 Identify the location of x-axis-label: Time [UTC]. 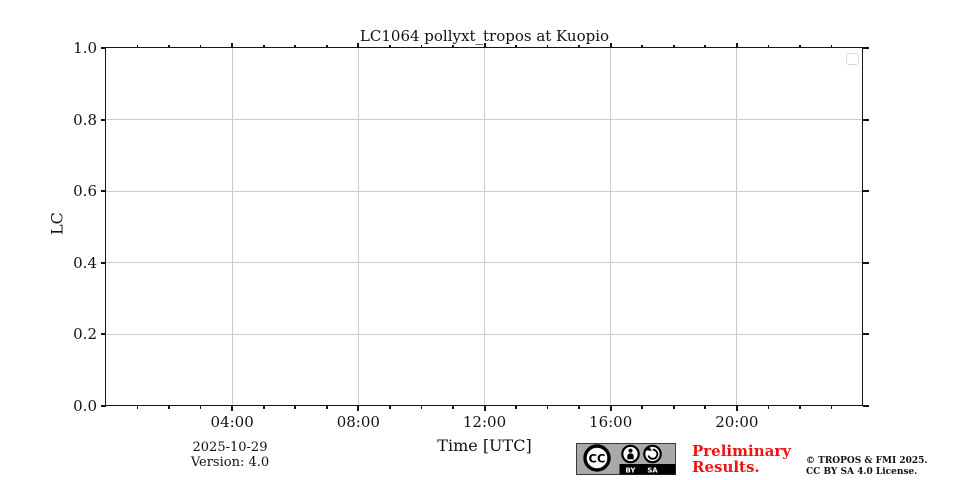
(484, 445).